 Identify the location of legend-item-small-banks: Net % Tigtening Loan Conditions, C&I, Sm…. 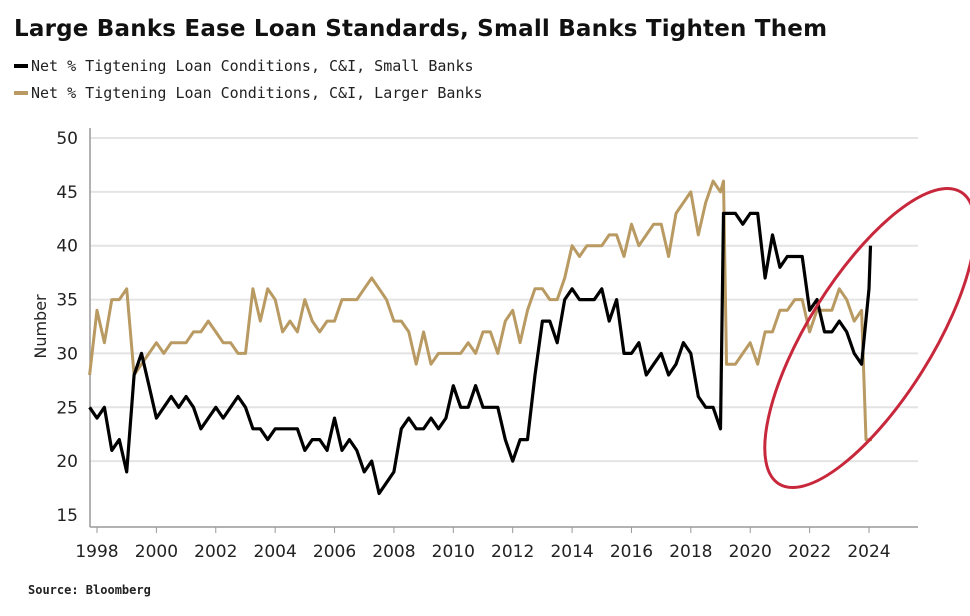
(244, 66).